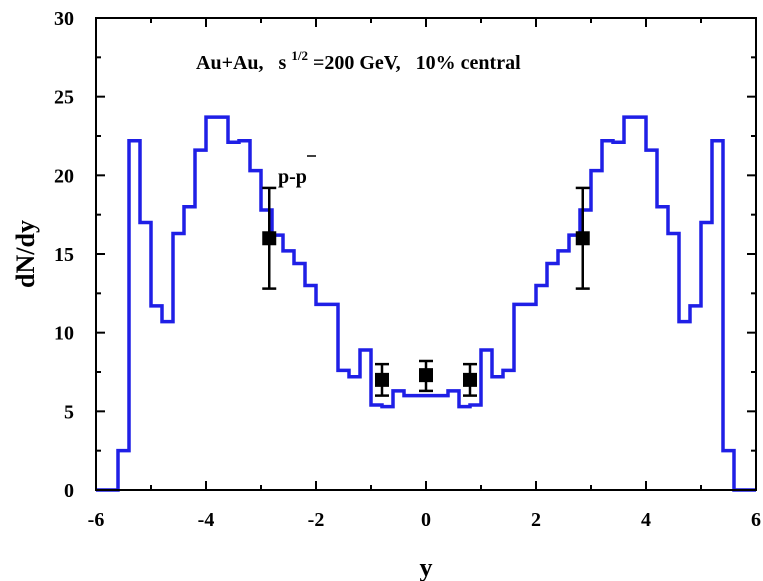 This screenshot has width=763, height=581. I want to click on x-tick-label: 4, so click(646, 520).